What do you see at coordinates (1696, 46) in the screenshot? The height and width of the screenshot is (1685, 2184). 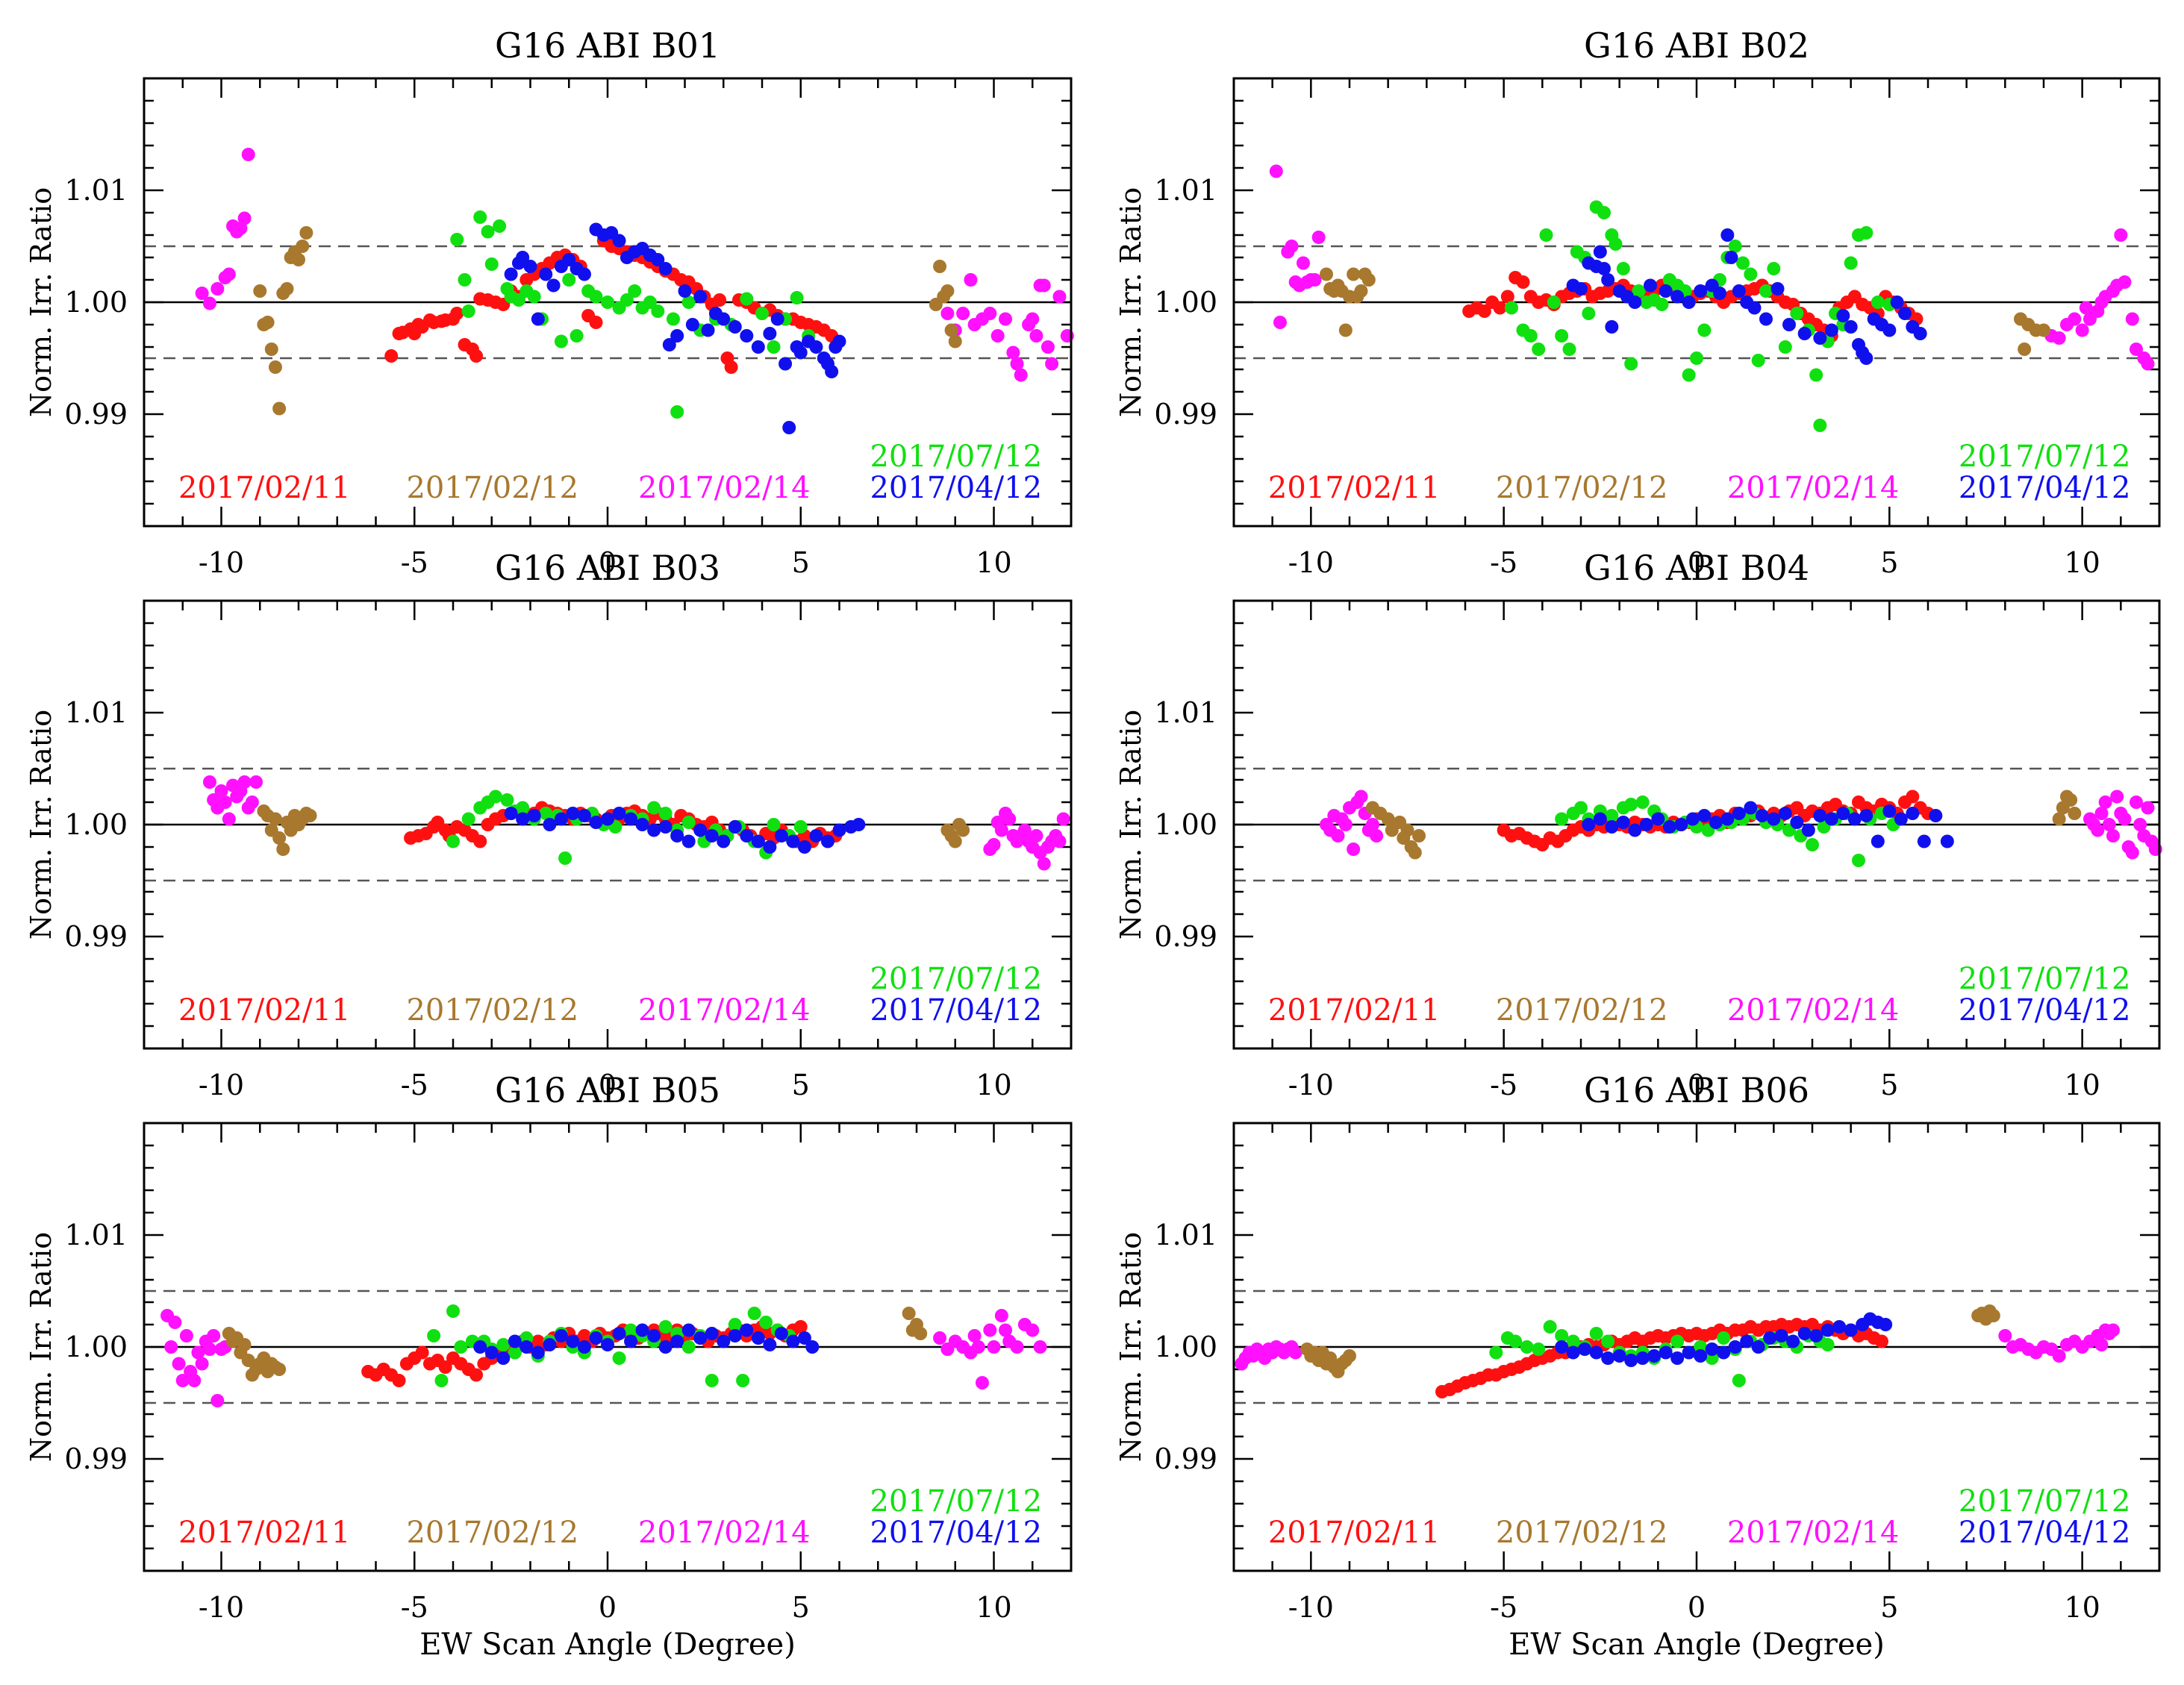 I see `panel-title: G16 ABI B02` at bounding box center [1696, 46].